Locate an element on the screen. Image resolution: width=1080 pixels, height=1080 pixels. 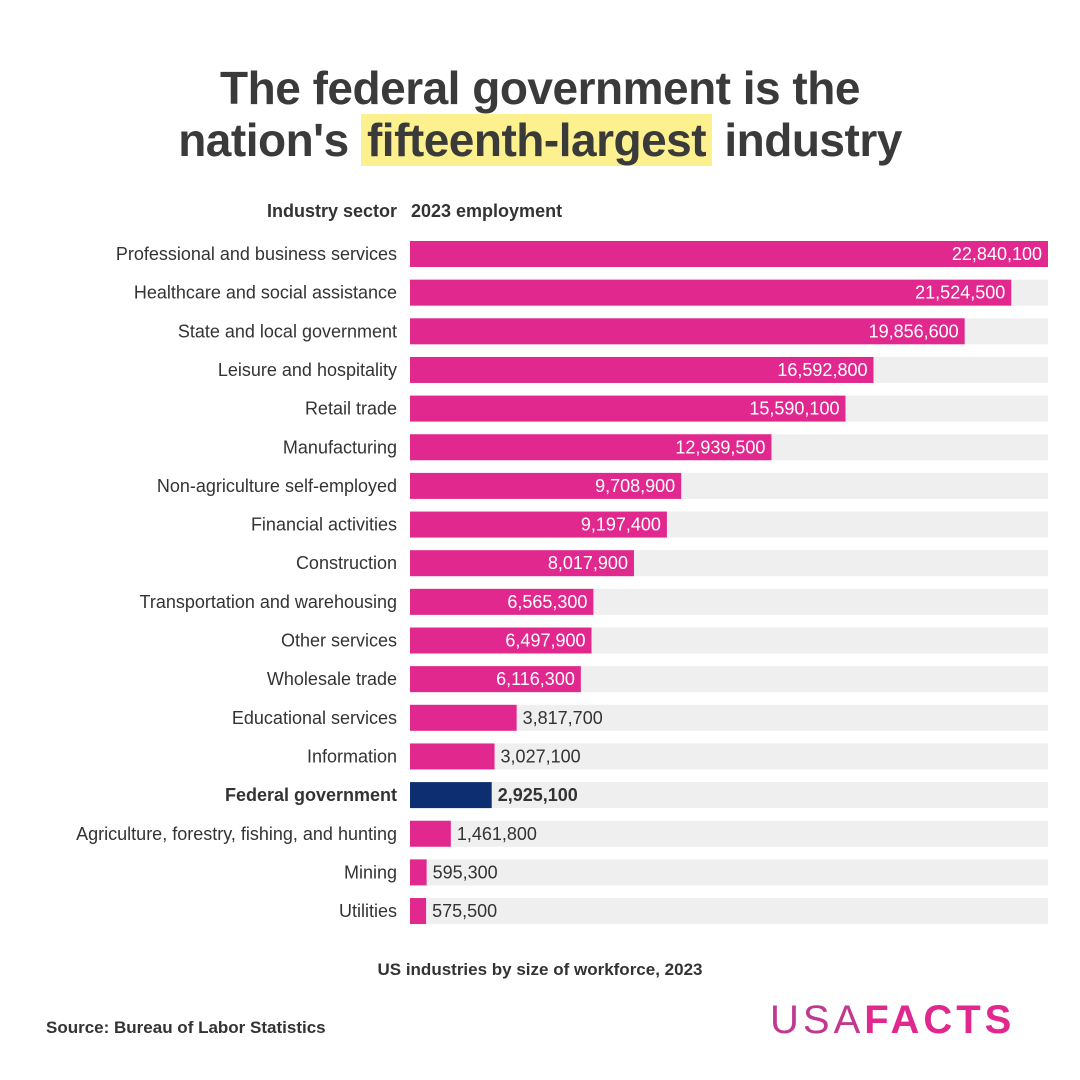
title-line-2: nation's fifteenth-largest industry is located at coordinates (540, 140).